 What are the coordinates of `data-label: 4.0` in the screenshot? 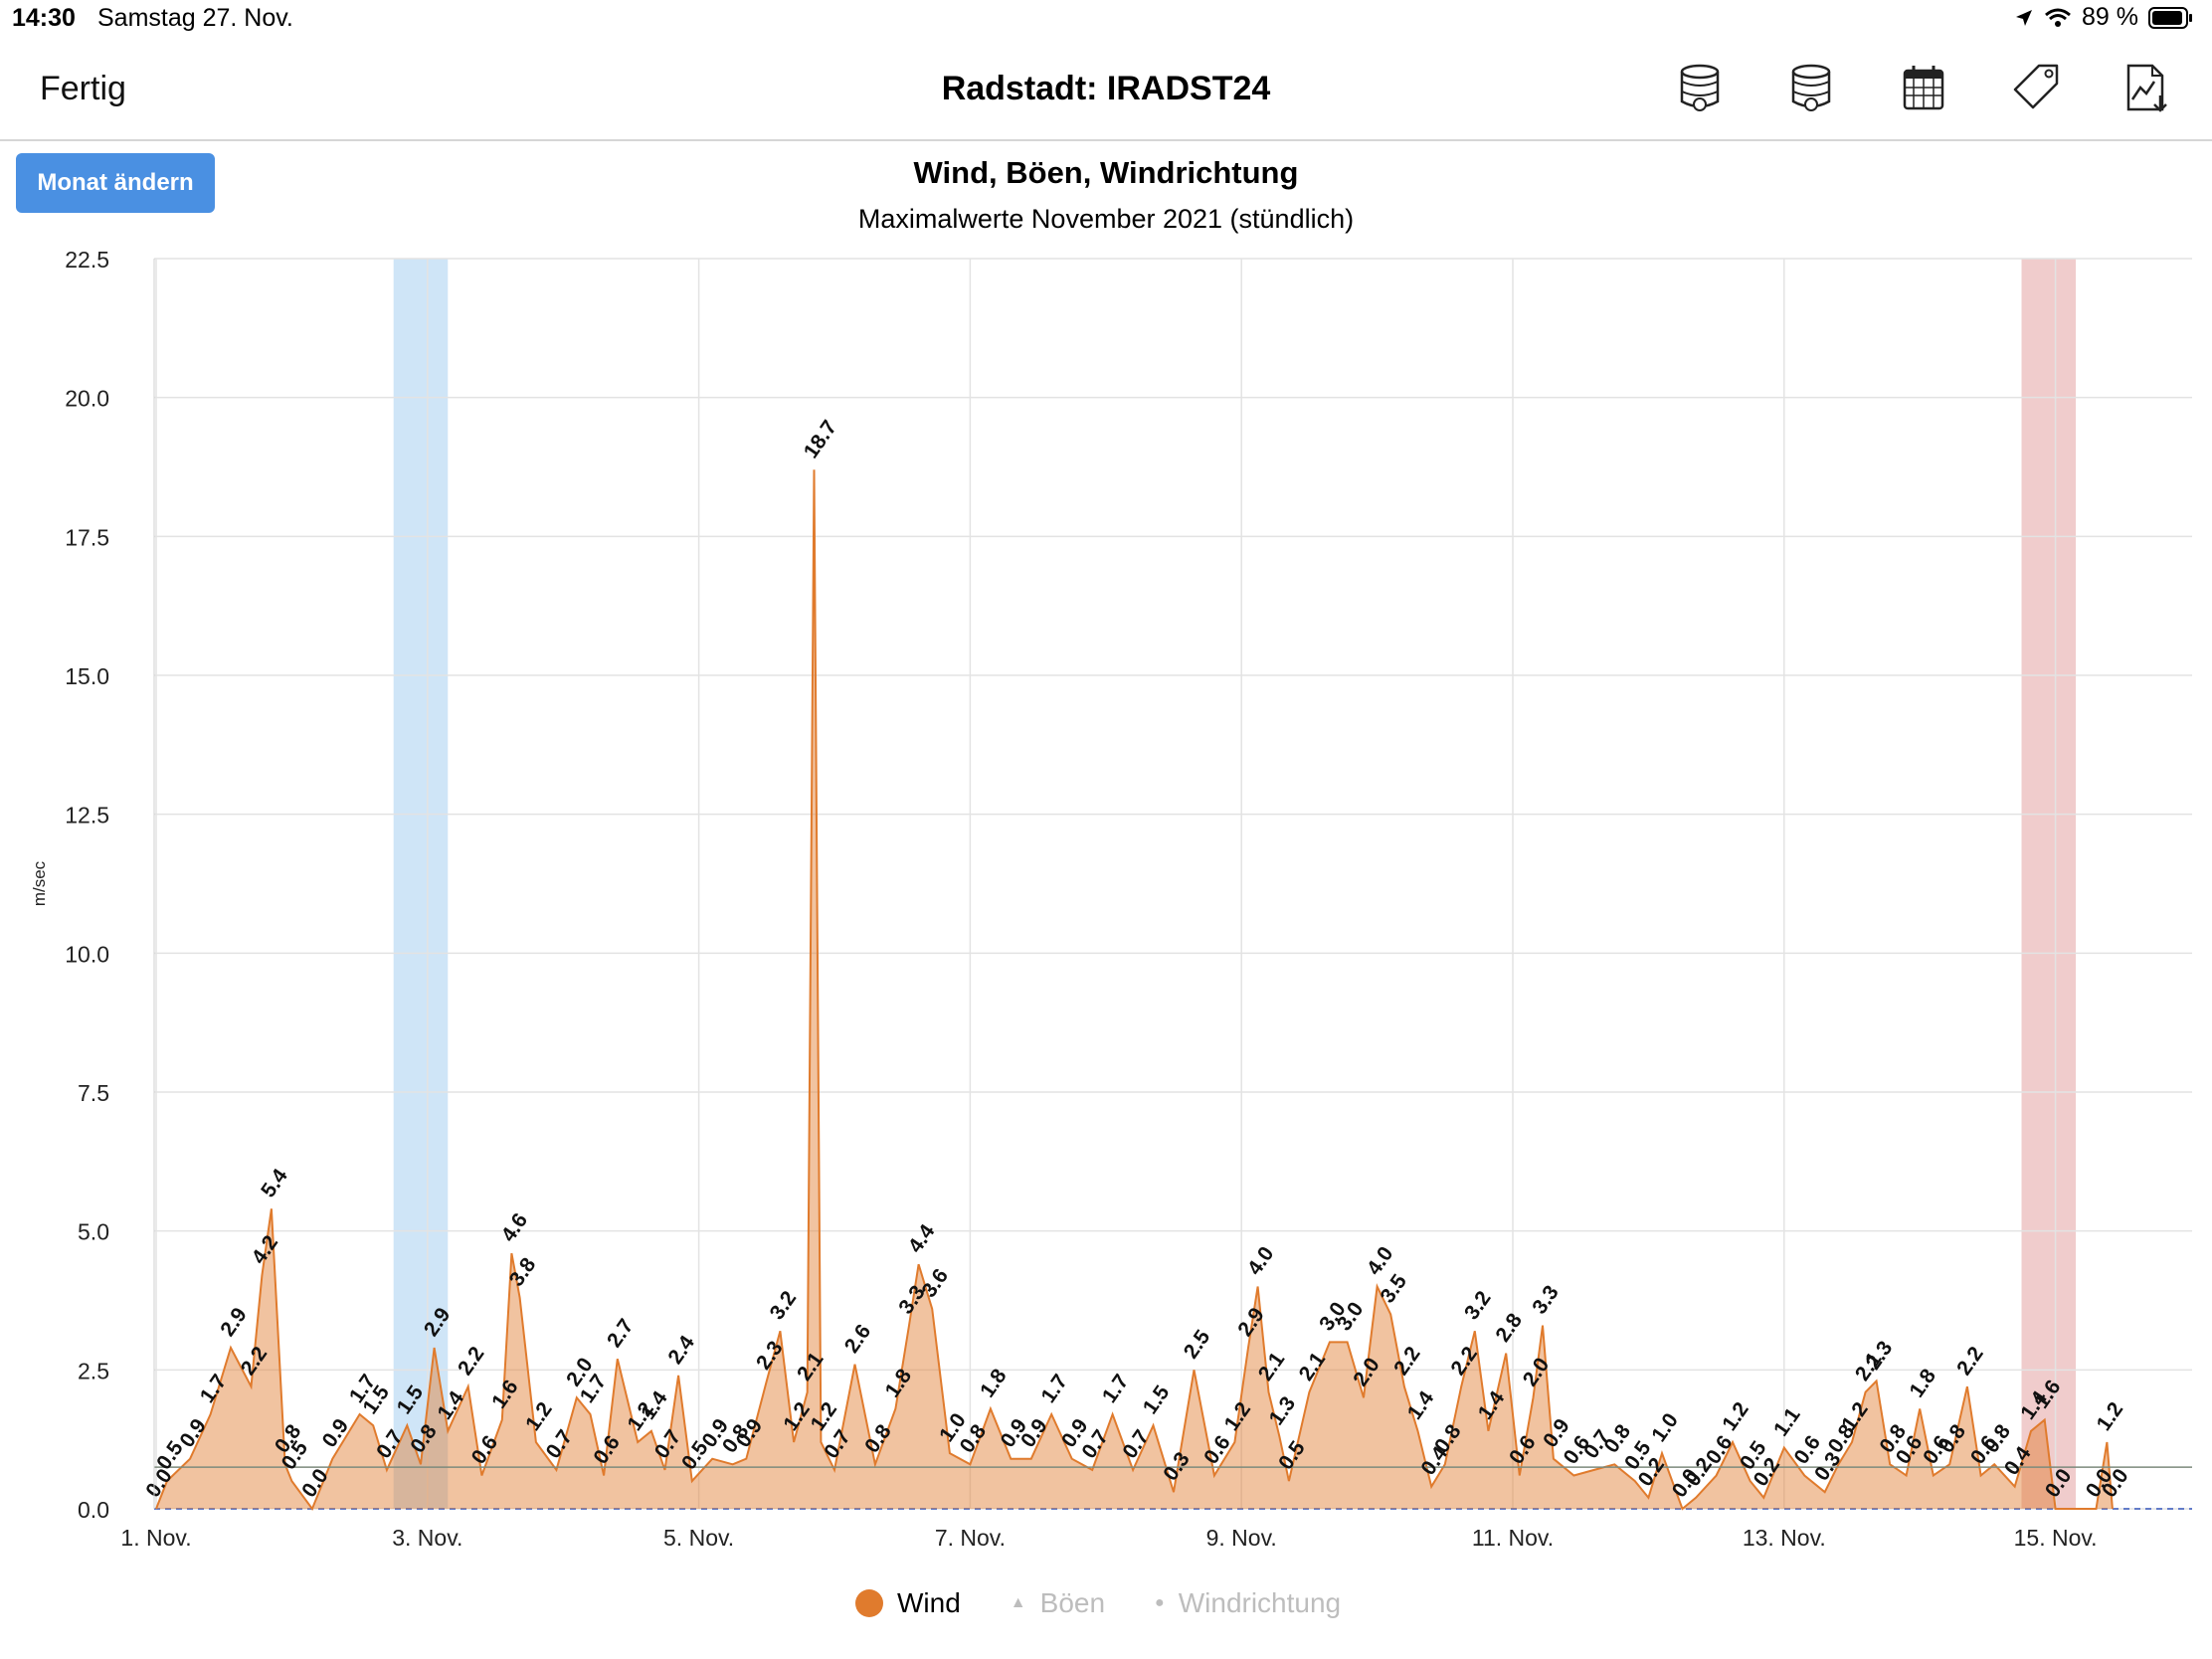 It's located at (1261, 1260).